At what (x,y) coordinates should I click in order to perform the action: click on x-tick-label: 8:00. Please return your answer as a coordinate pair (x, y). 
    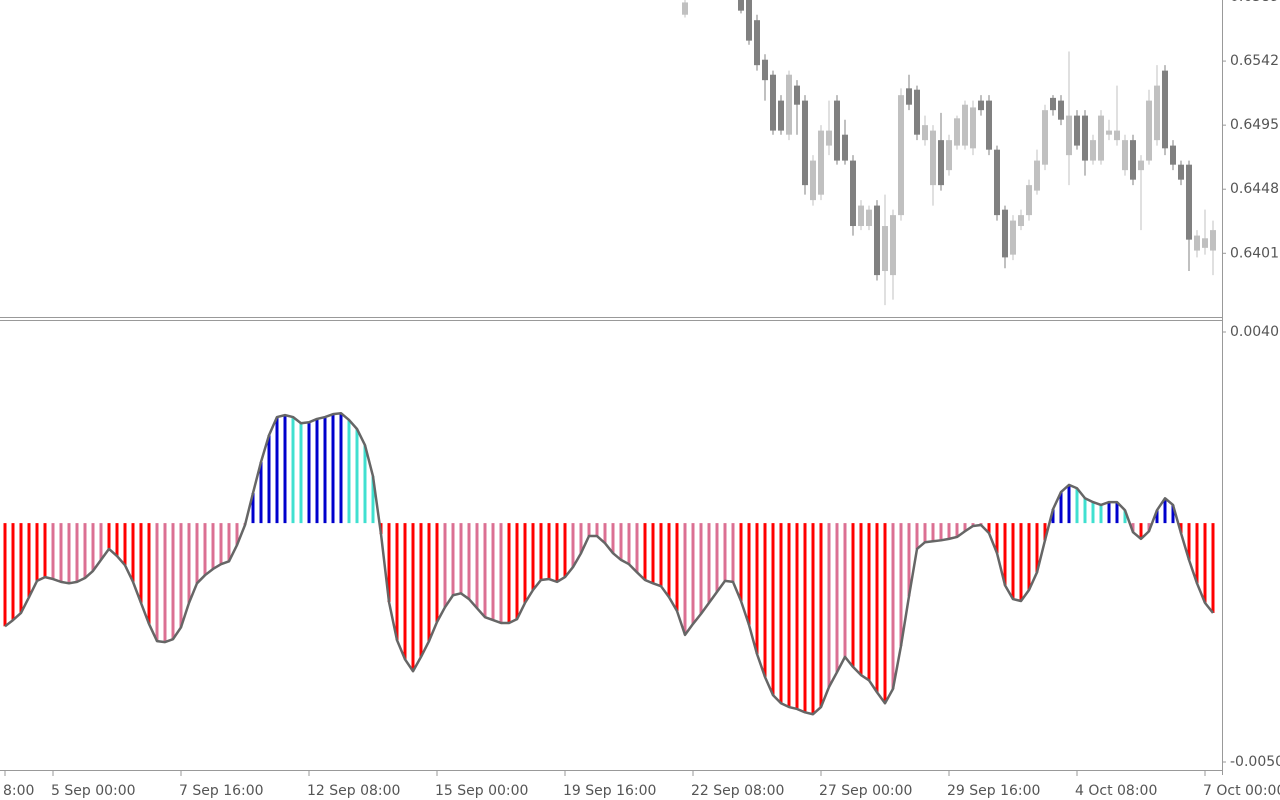
    Looking at the image, I should click on (18, 791).